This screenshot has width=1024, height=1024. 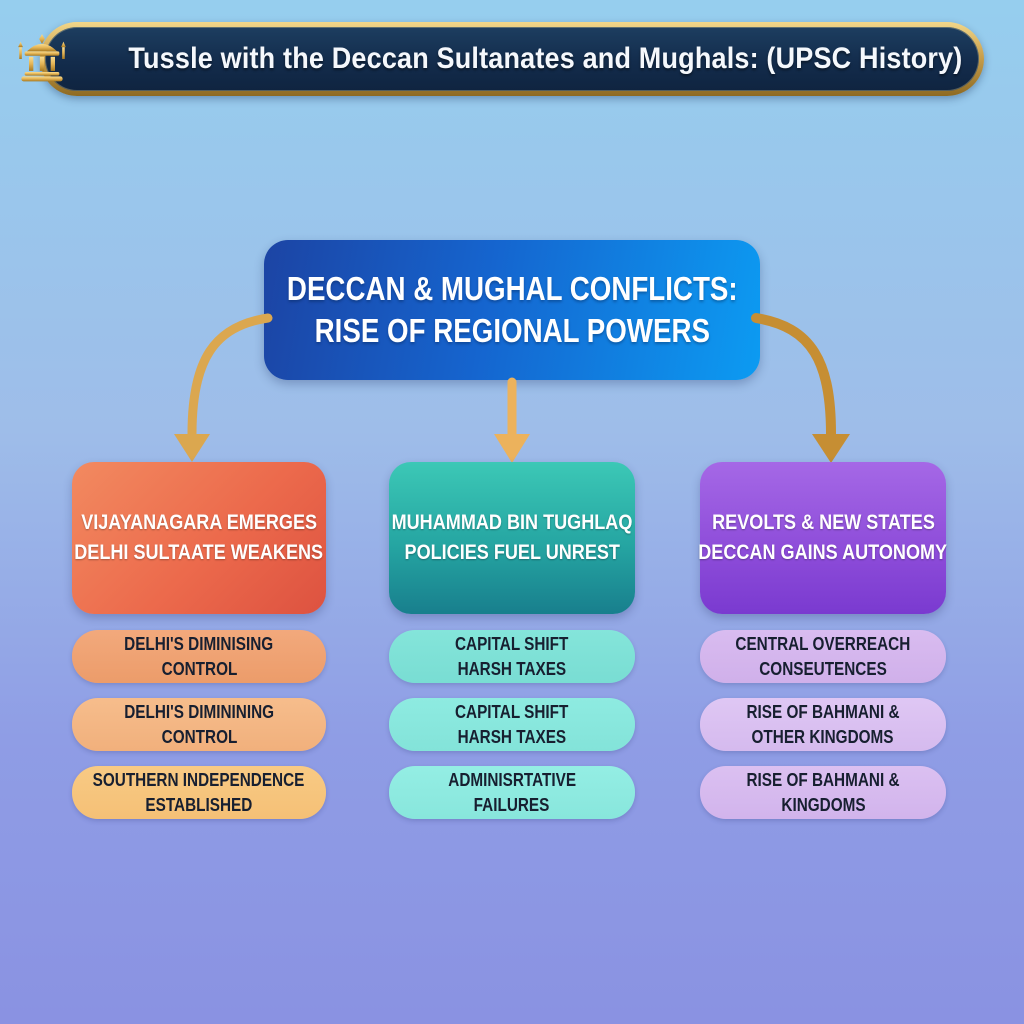 I want to click on pill-line1: CENTRAL OVERREACH, so click(x=823, y=644).